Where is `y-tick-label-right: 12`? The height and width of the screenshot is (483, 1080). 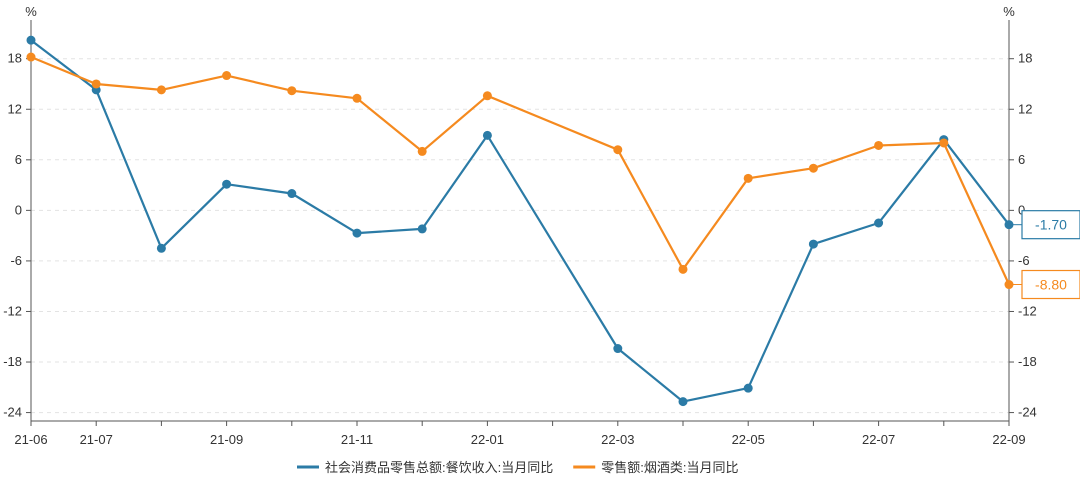
y-tick-label-right: 12 is located at coordinates (1025, 108).